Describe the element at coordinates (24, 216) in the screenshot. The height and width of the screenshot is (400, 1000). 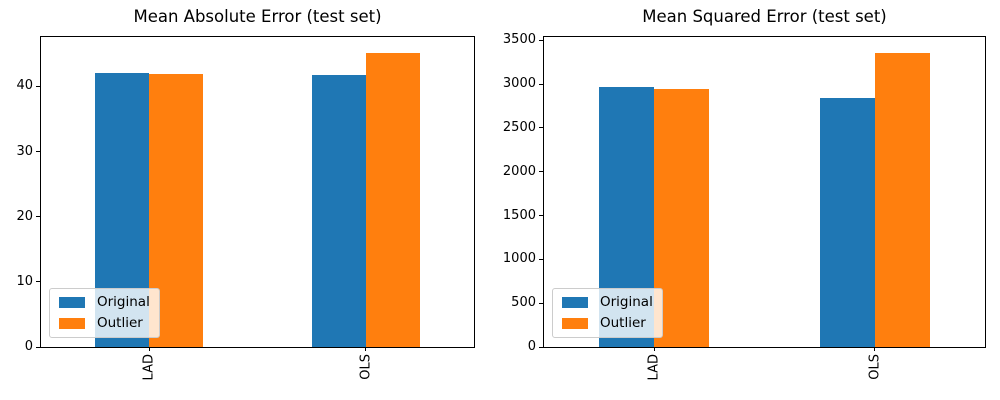
I see `y-axis-tick-label: 20` at that location.